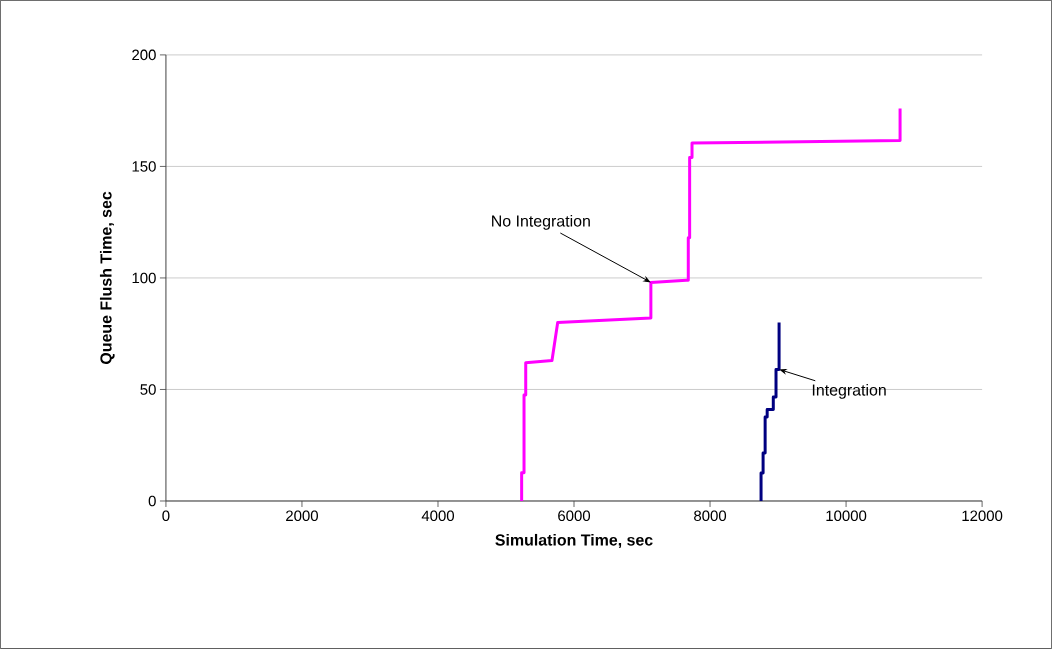 The height and width of the screenshot is (649, 1052). Describe the element at coordinates (710, 516) in the screenshot. I see `x-tick-label: 8000` at that location.